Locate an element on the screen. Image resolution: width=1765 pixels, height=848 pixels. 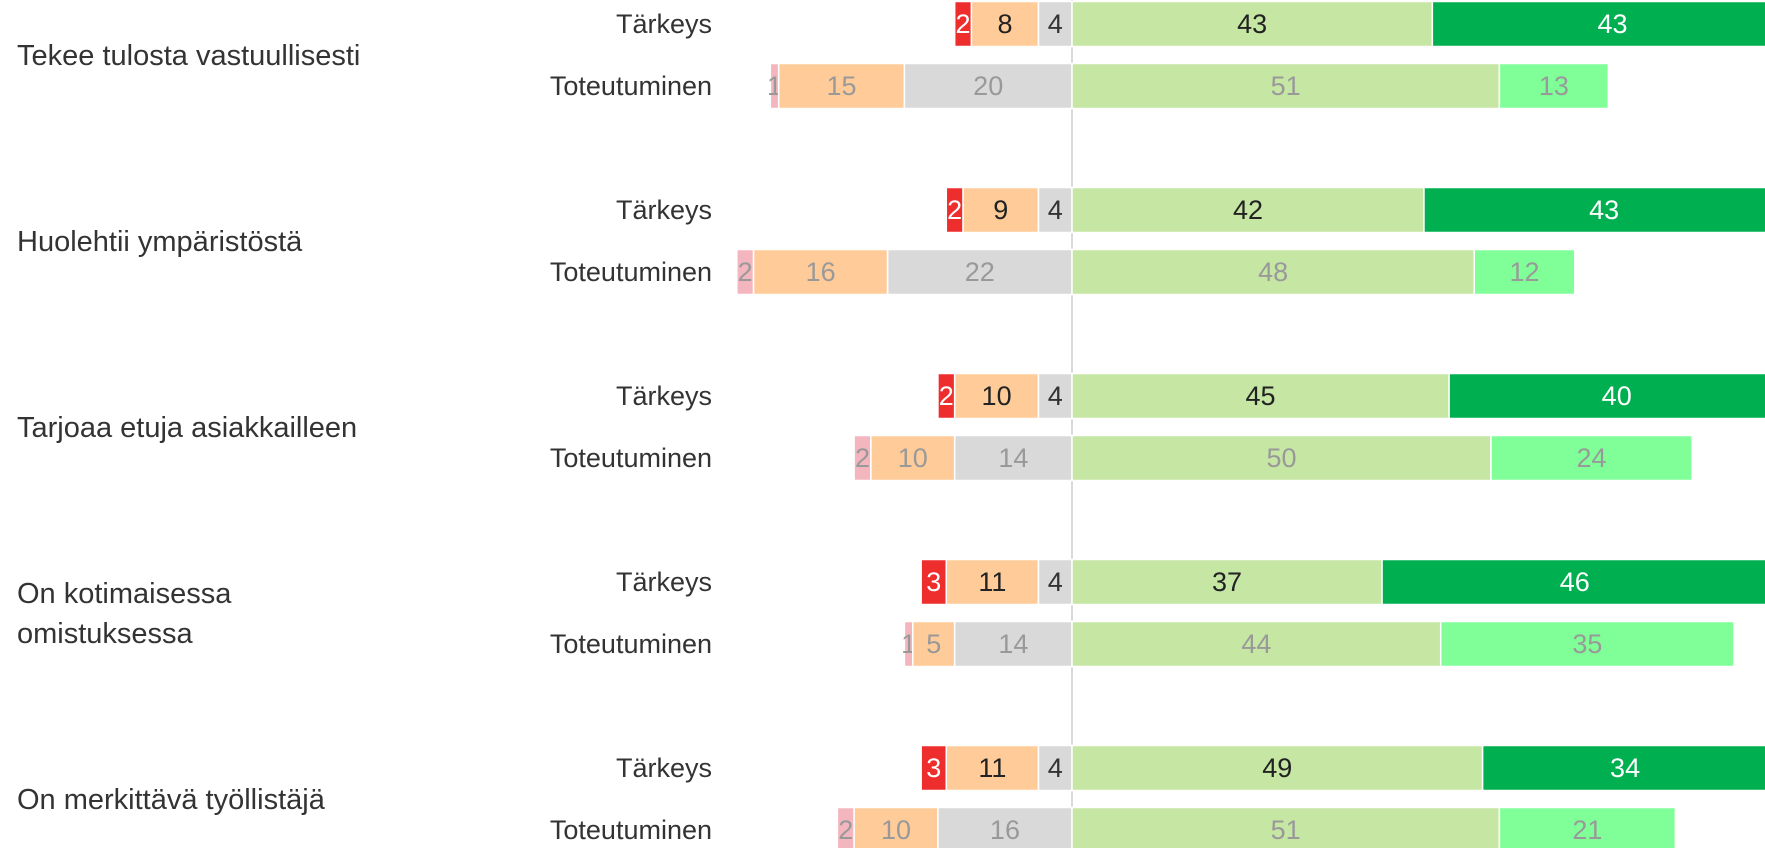
value-label: 34 is located at coordinates (1625, 768).